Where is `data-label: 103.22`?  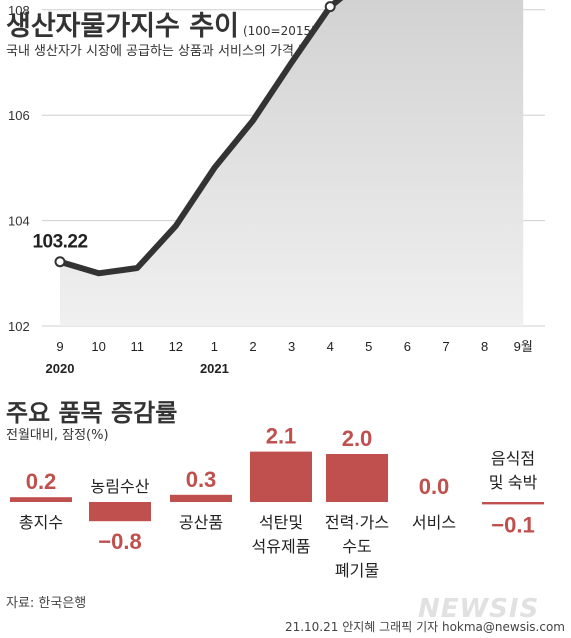
data-label: 103.22 is located at coordinates (59, 242).